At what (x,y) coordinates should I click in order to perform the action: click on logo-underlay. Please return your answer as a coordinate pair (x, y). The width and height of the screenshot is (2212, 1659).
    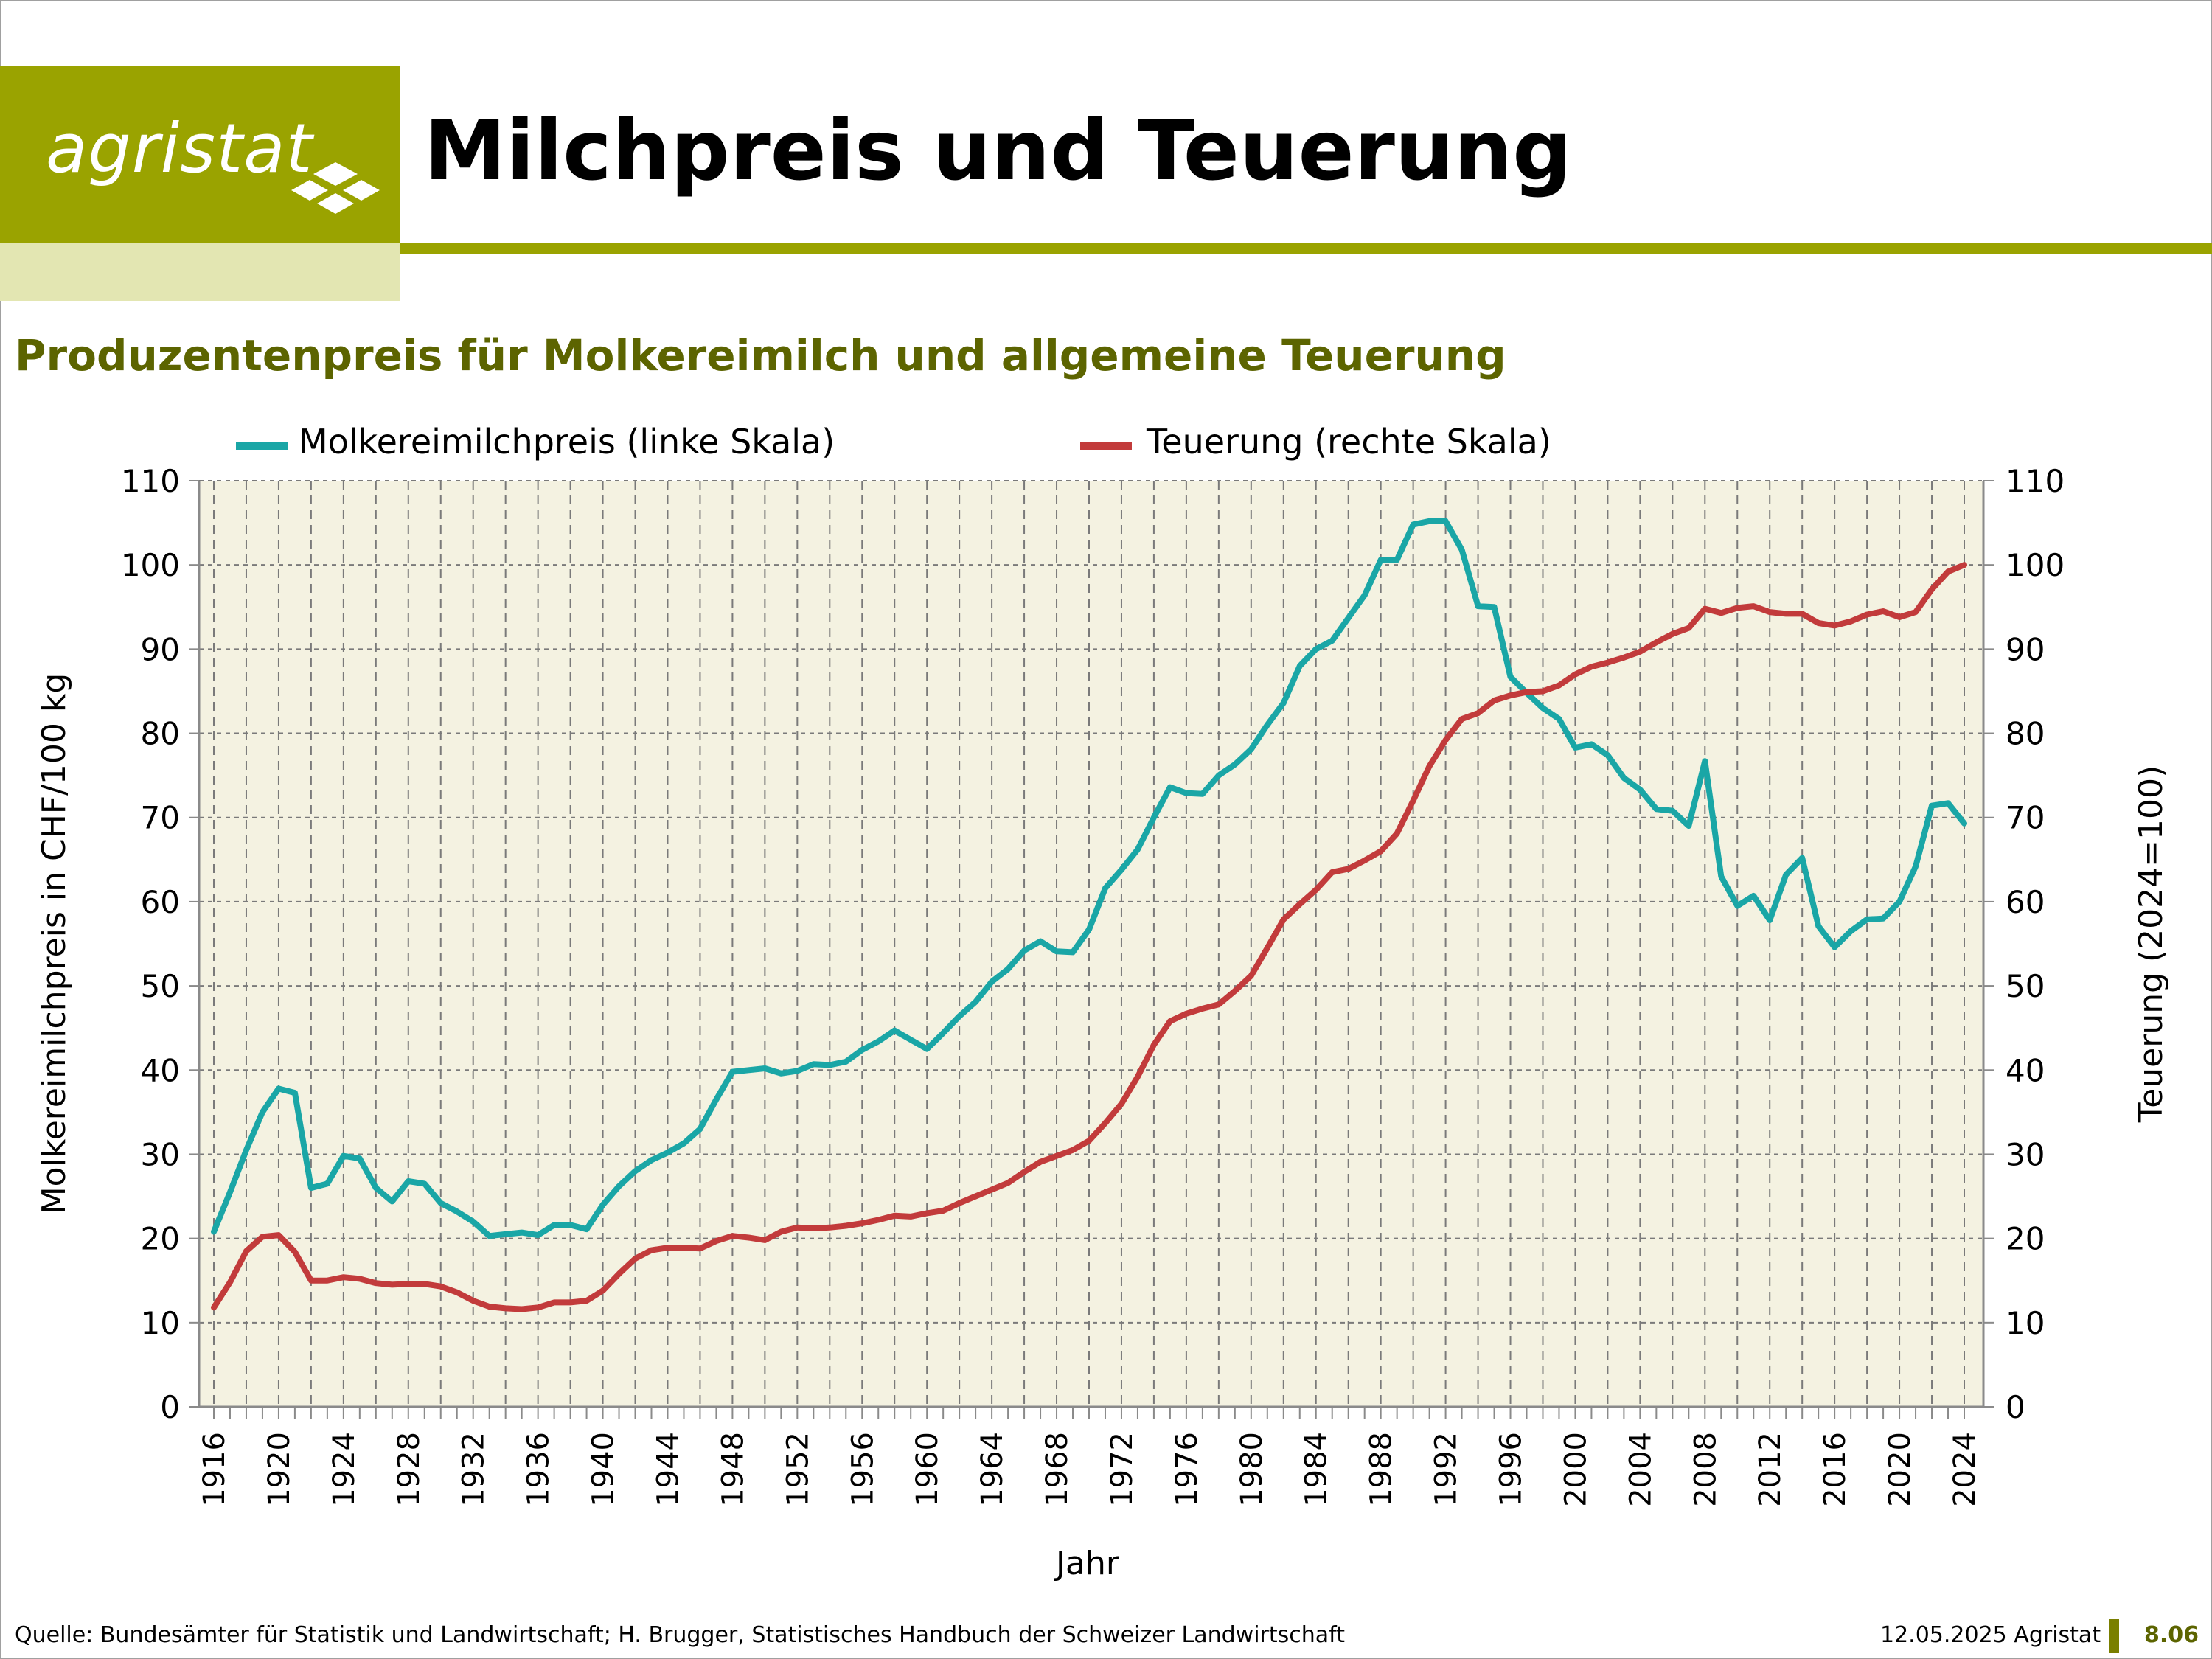
    Looking at the image, I should click on (200, 272).